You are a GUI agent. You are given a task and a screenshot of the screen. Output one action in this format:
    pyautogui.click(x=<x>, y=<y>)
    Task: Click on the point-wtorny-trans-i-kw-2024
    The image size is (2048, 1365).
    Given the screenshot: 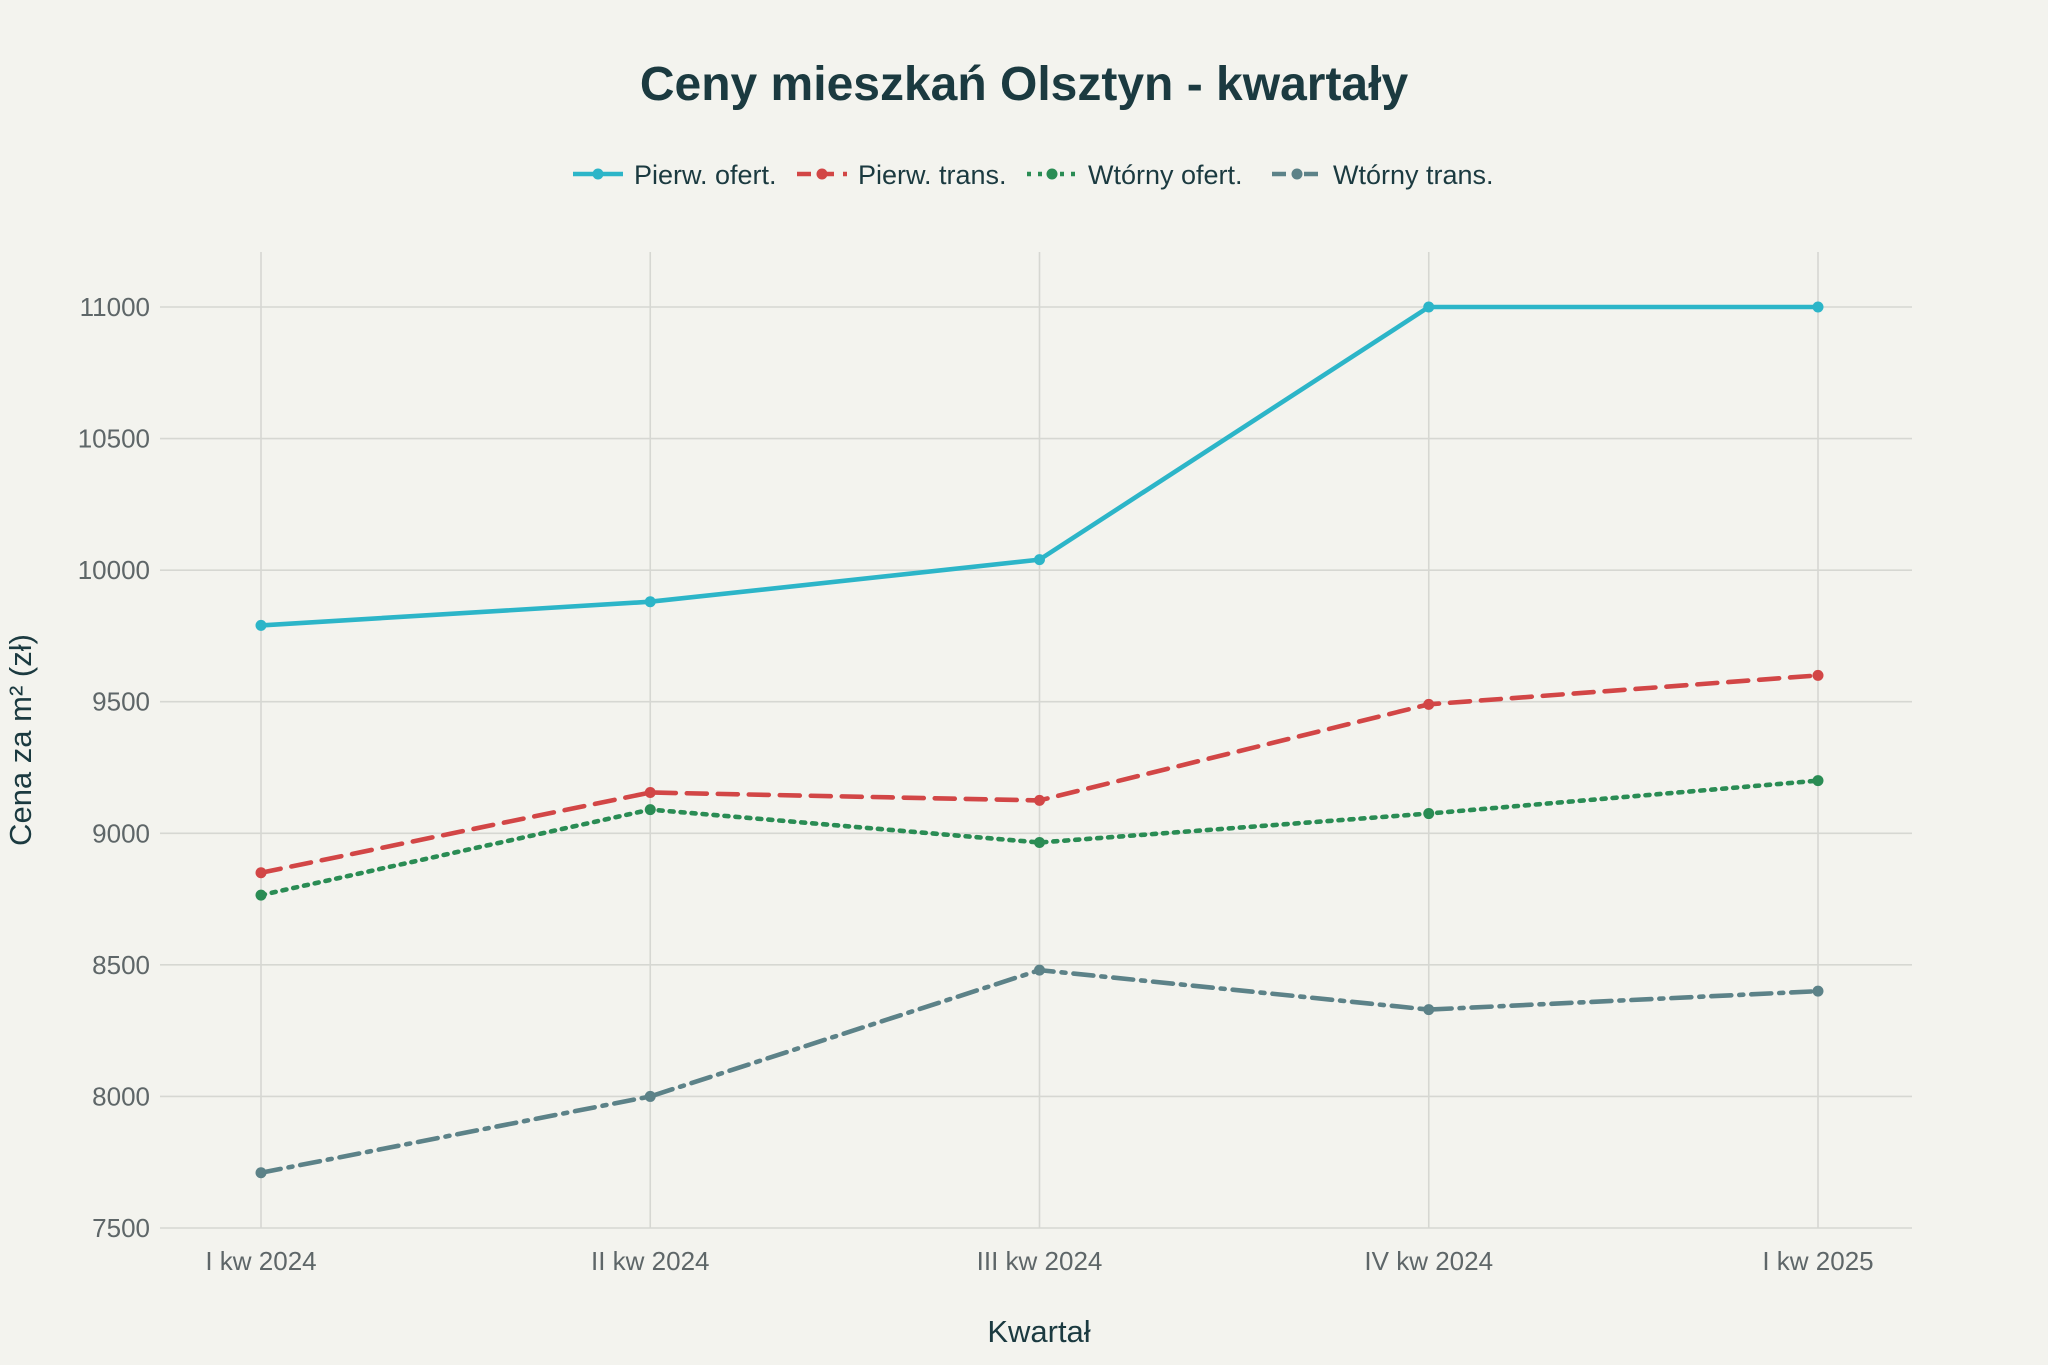 What is the action you would take?
    pyautogui.click(x=261, y=1173)
    